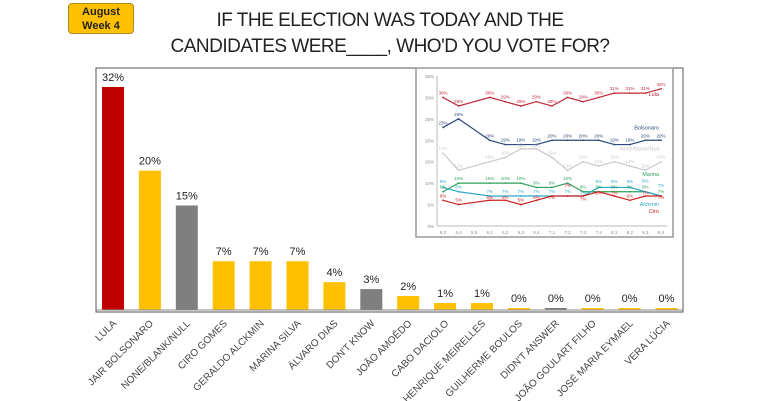 This screenshot has width=768, height=401. I want to click on inset-x-tick: 6,4, so click(536, 232).